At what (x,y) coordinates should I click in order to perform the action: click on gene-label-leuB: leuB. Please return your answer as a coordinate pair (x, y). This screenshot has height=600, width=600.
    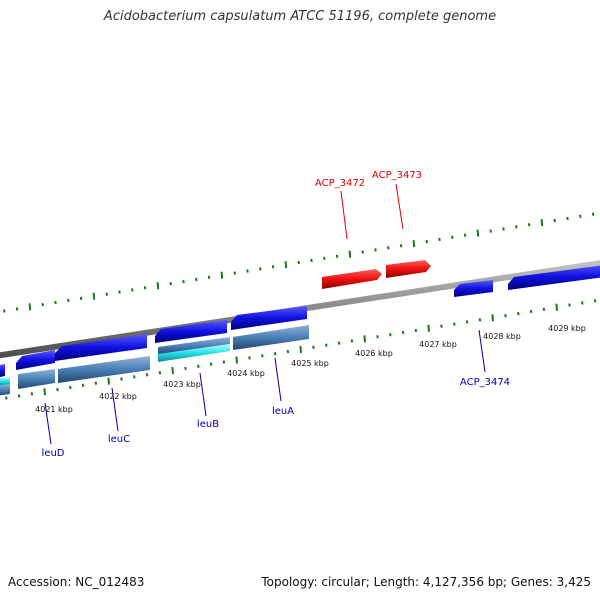
    Looking at the image, I should click on (208, 424).